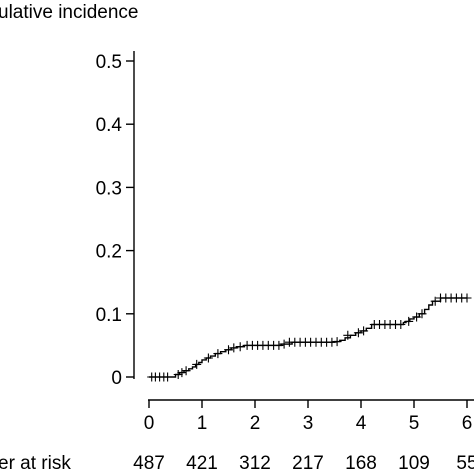  Describe the element at coordinates (361, 463) in the screenshot. I see `risk-value: 168` at that location.